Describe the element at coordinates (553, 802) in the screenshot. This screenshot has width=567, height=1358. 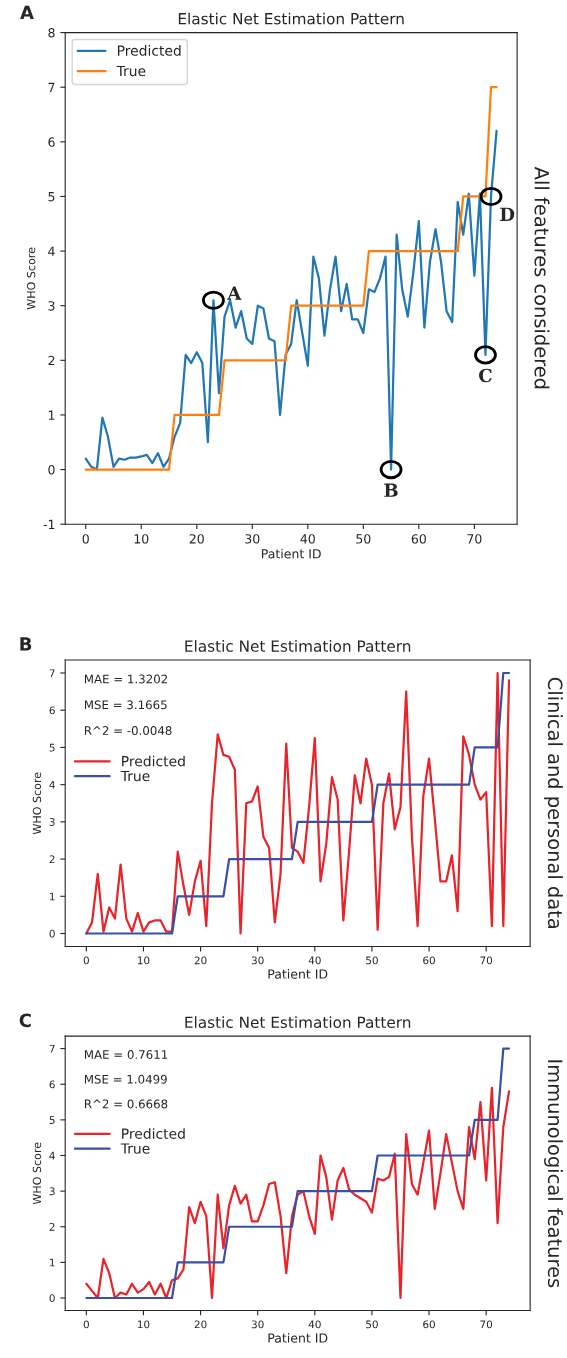
I see `text: Clinical and personal data` at that location.